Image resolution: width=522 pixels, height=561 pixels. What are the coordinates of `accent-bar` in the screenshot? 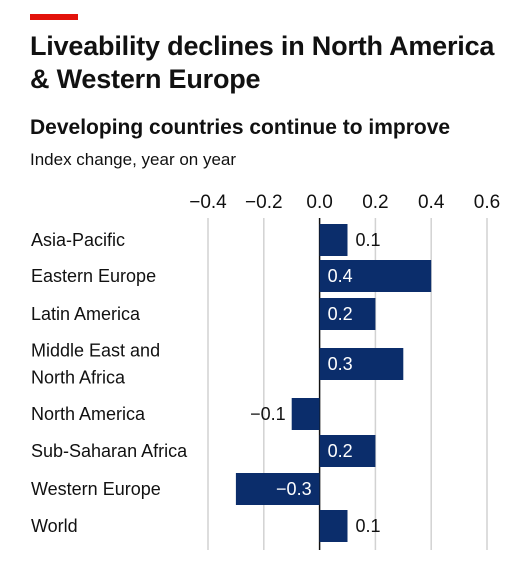 It's located at (54, 17).